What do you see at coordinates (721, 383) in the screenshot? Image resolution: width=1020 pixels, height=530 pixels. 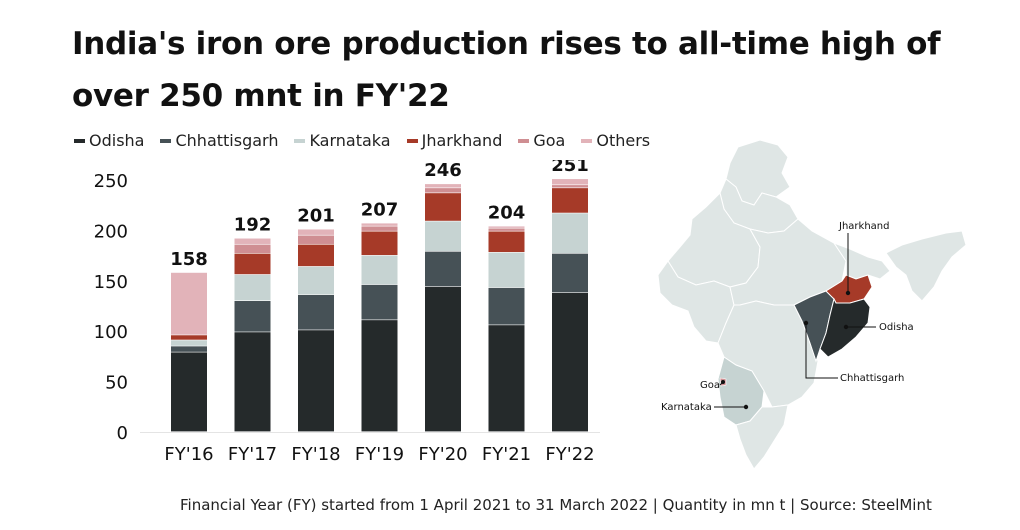 I see `leader-goa` at bounding box center [721, 383].